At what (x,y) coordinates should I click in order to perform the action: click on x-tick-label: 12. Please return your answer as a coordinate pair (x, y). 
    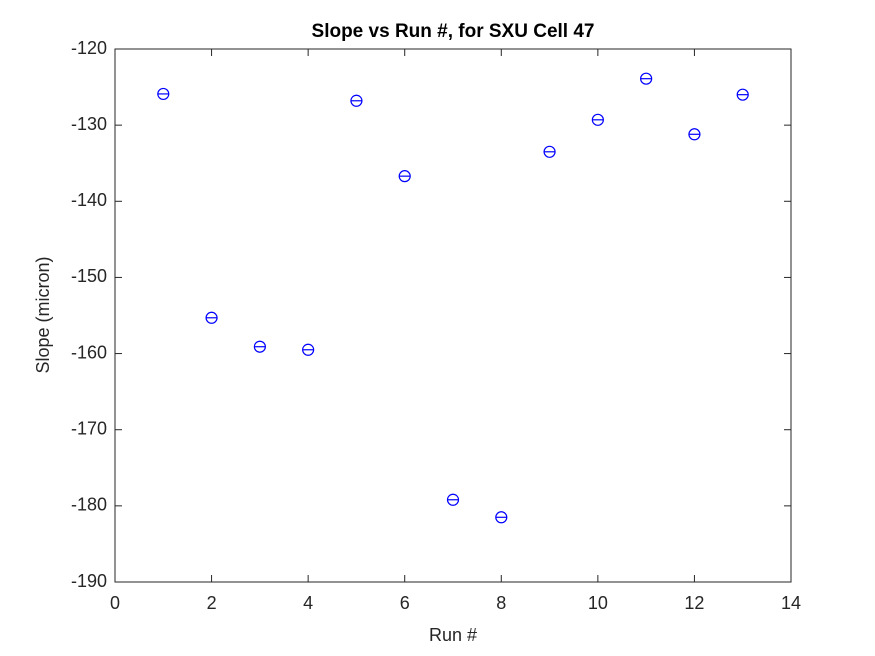
    Looking at the image, I should click on (694, 603).